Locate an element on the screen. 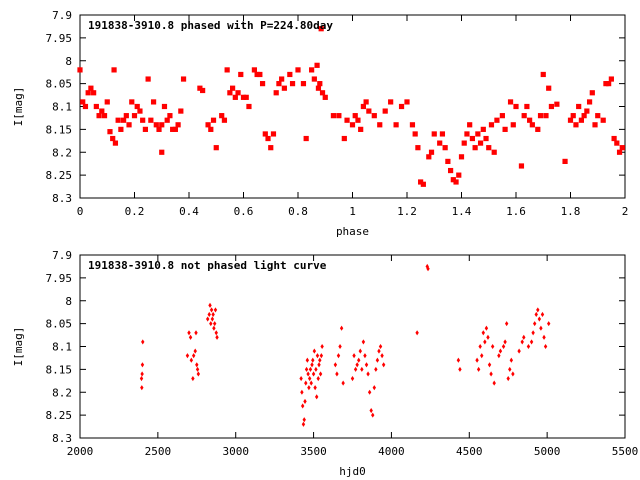 This screenshot has height=480, width=640. x-tick-label: 4000 is located at coordinates (391, 451).